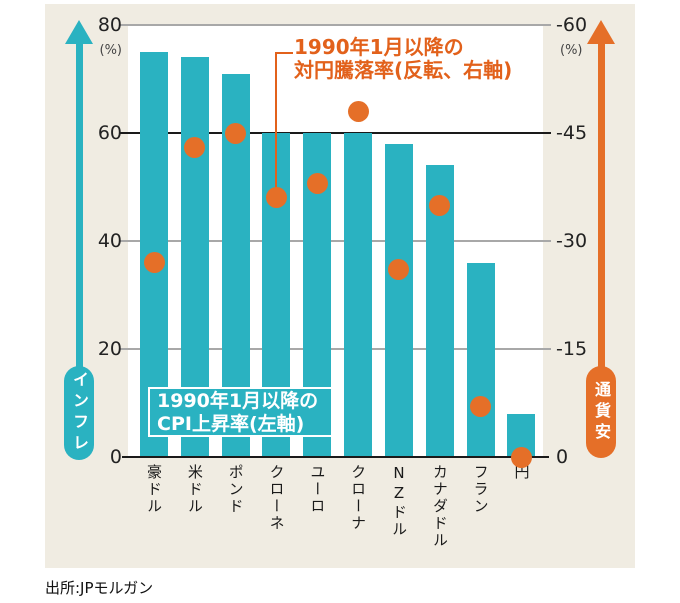  Describe the element at coordinates (572, 25) in the screenshot. I see `right-axis-tick-label: -60` at that location.